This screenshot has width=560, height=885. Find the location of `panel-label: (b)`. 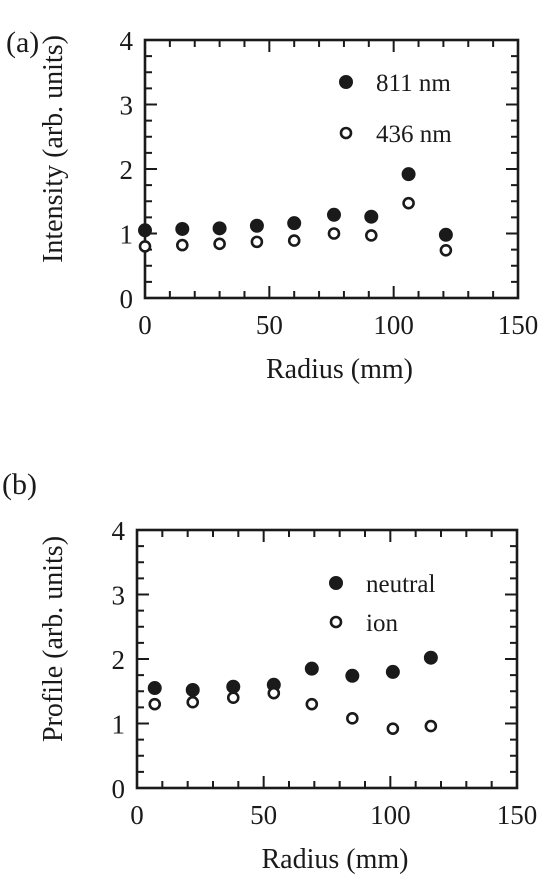

panel-label: (b) is located at coordinates (19, 484).